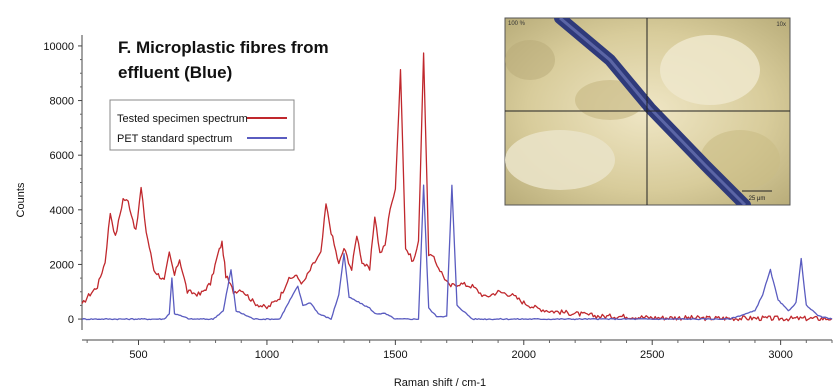 This screenshot has height=392, width=835. What do you see at coordinates (182, 119) in the screenshot?
I see `legend-label-tested: Tested specimen spectrum` at bounding box center [182, 119].